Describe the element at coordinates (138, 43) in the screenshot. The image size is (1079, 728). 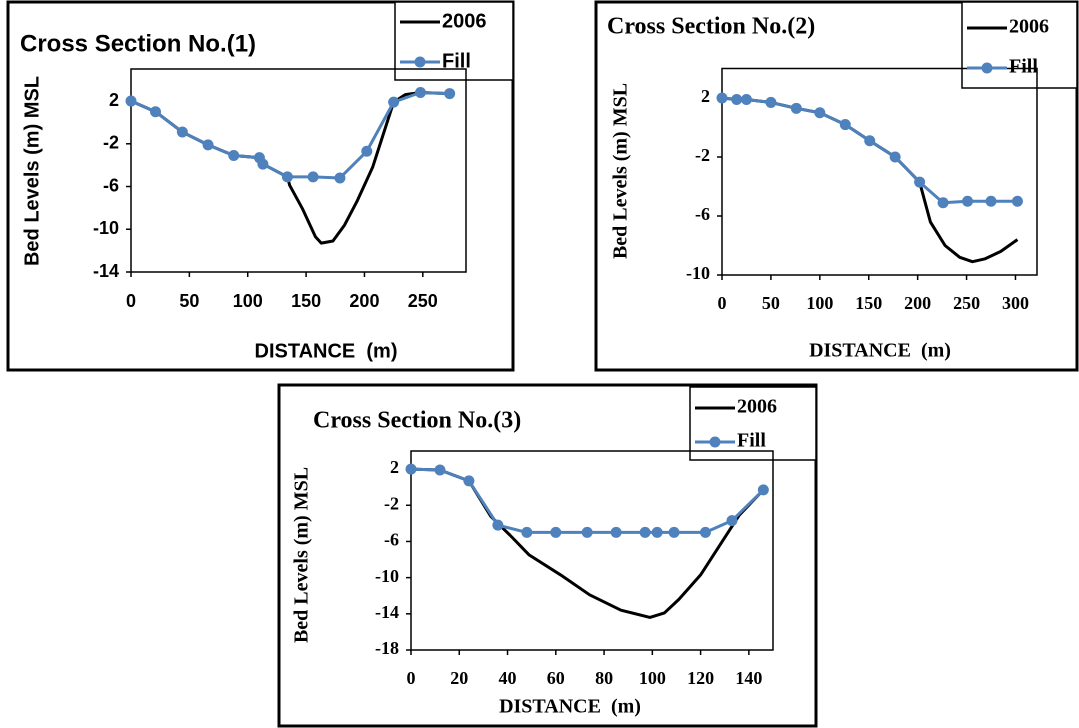
I see `chart-title: Cross Section No.(1)` at that location.